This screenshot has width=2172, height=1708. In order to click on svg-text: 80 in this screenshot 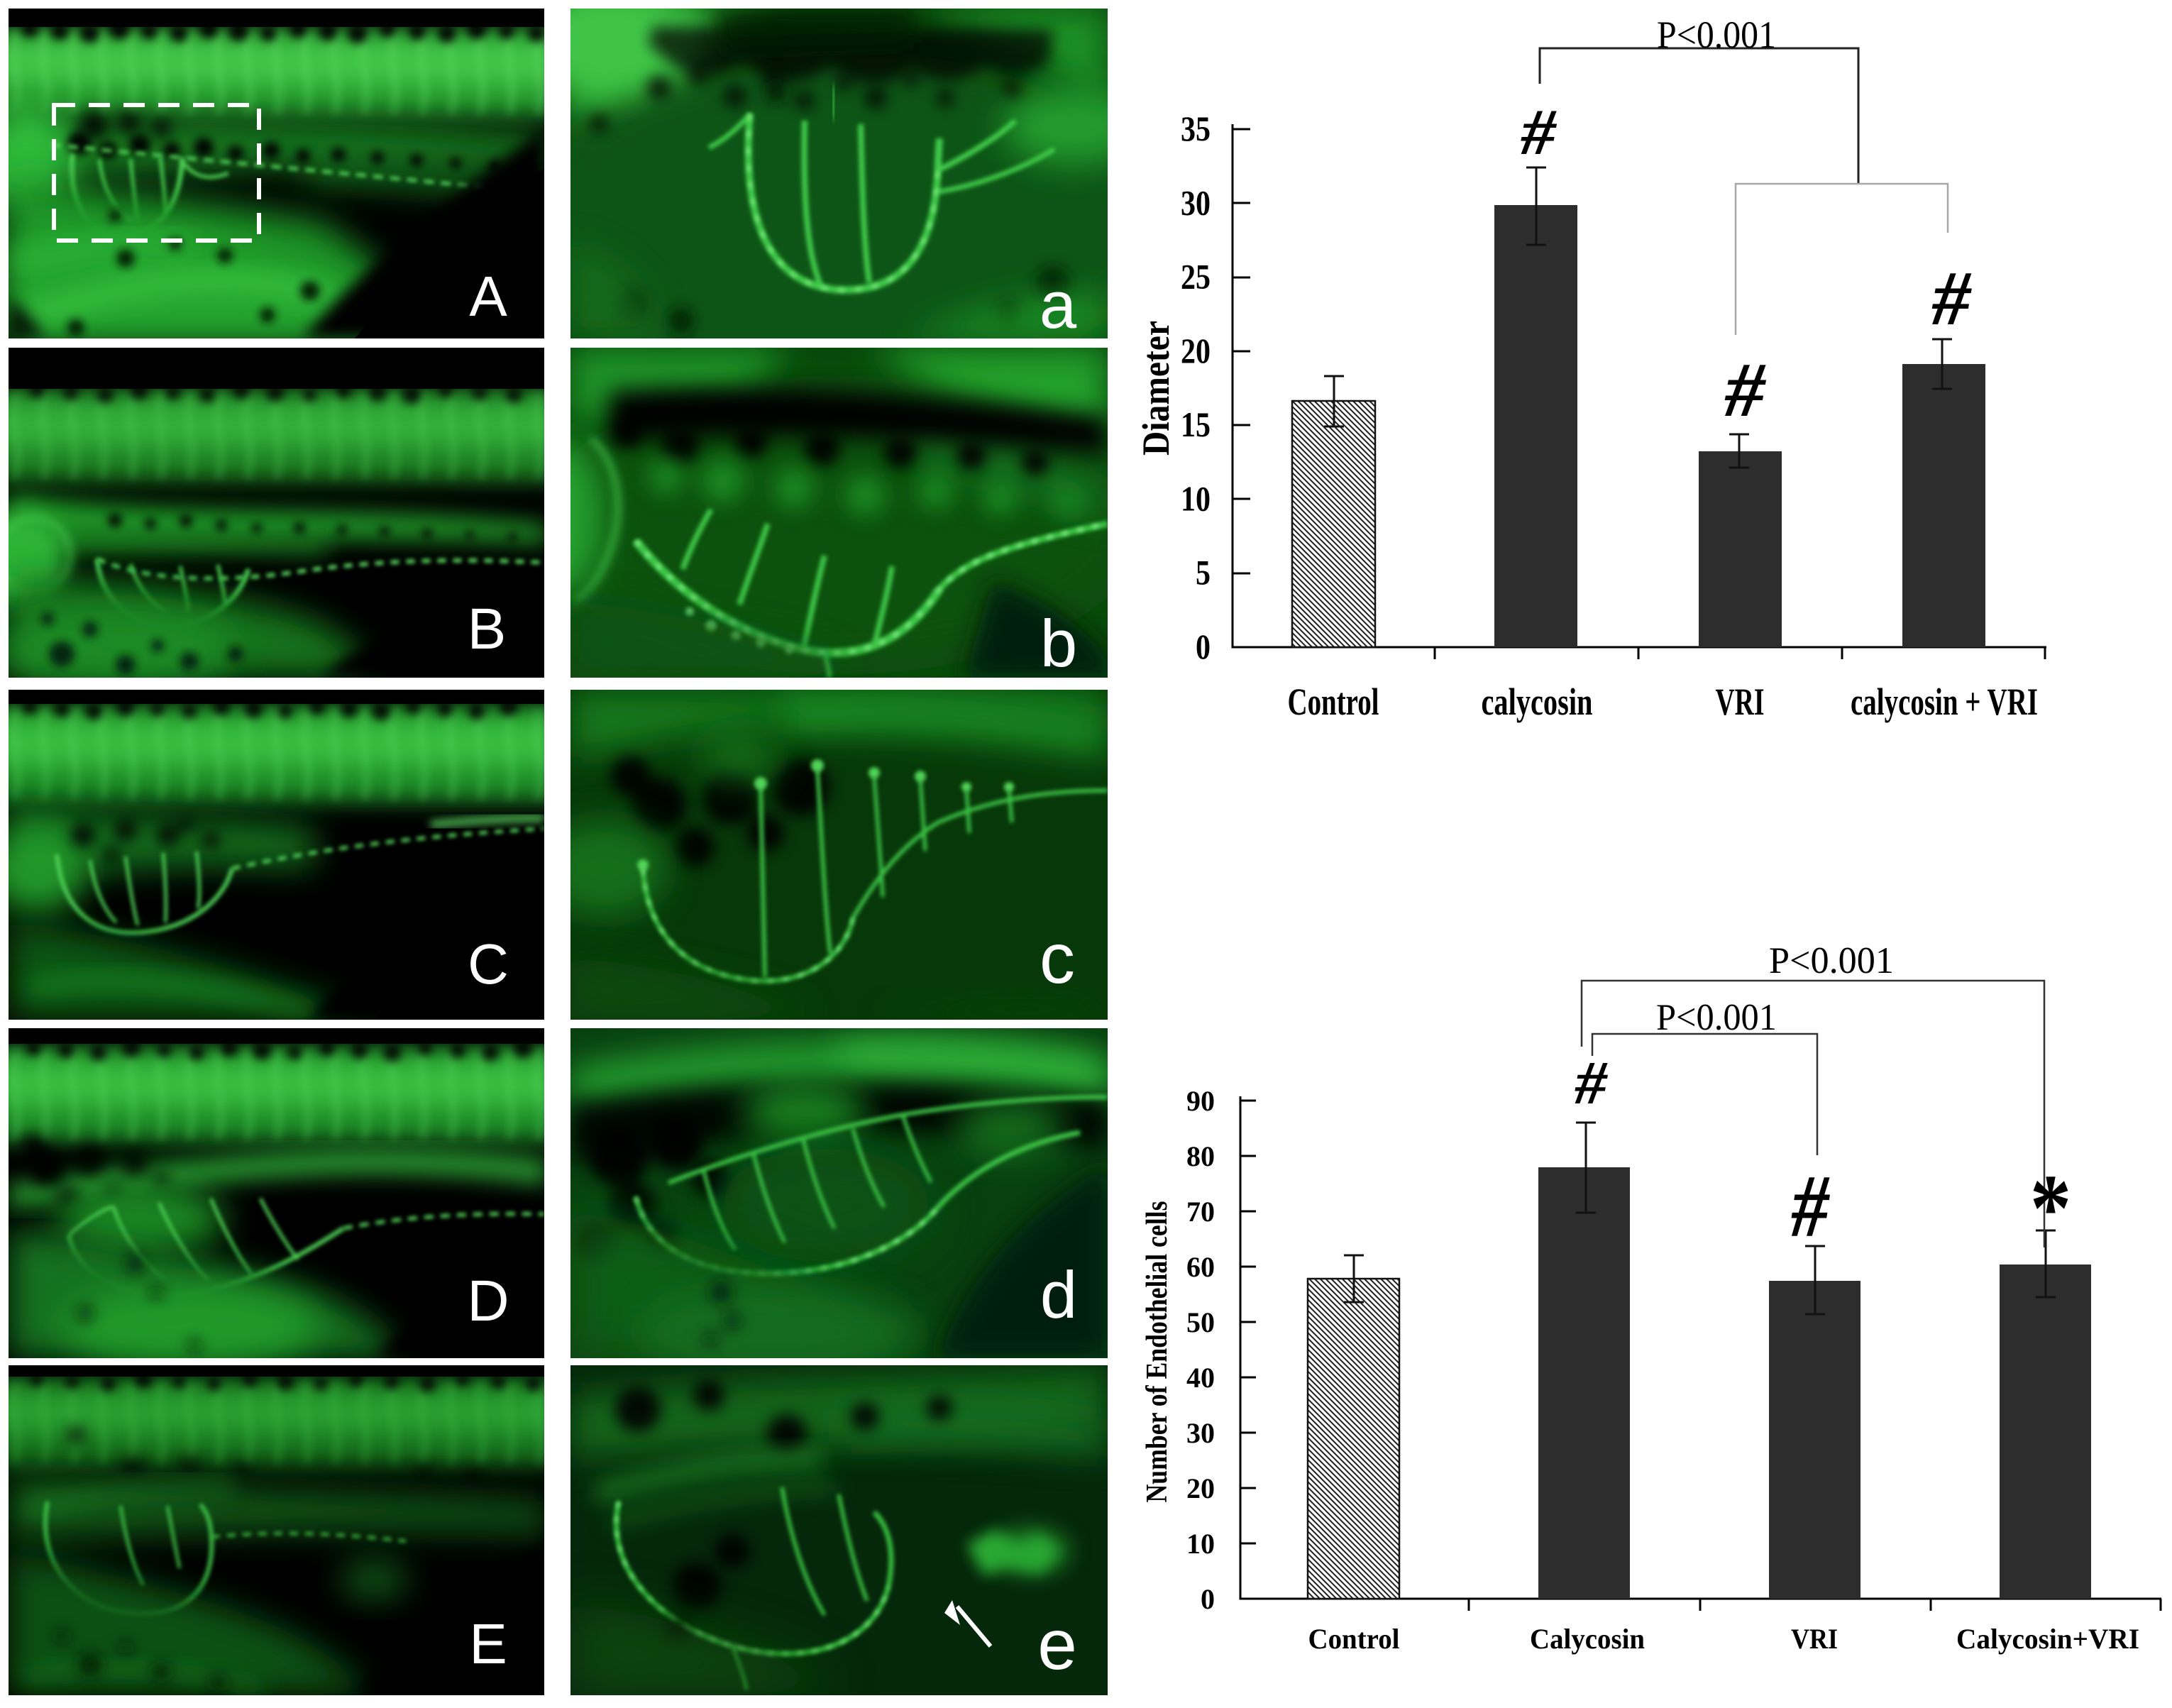, I will do `click(1201, 1156)`.